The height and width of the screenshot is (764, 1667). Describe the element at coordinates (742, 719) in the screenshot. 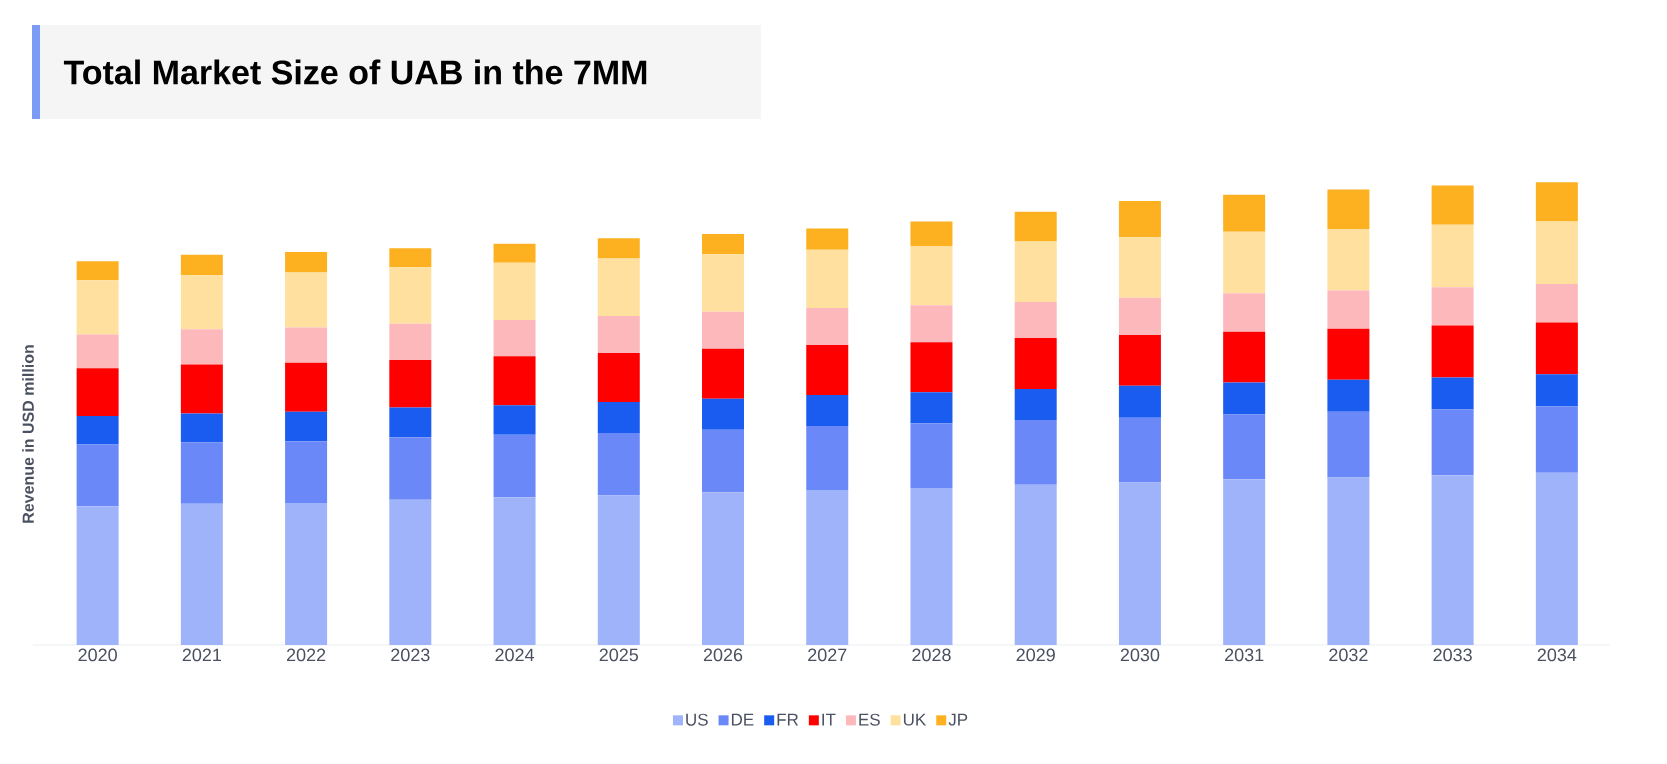

I see `legend-label: DE` at that location.